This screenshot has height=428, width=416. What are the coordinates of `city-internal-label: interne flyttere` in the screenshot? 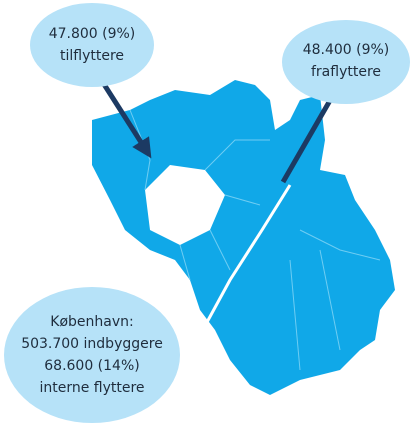 It's located at (91, 388).